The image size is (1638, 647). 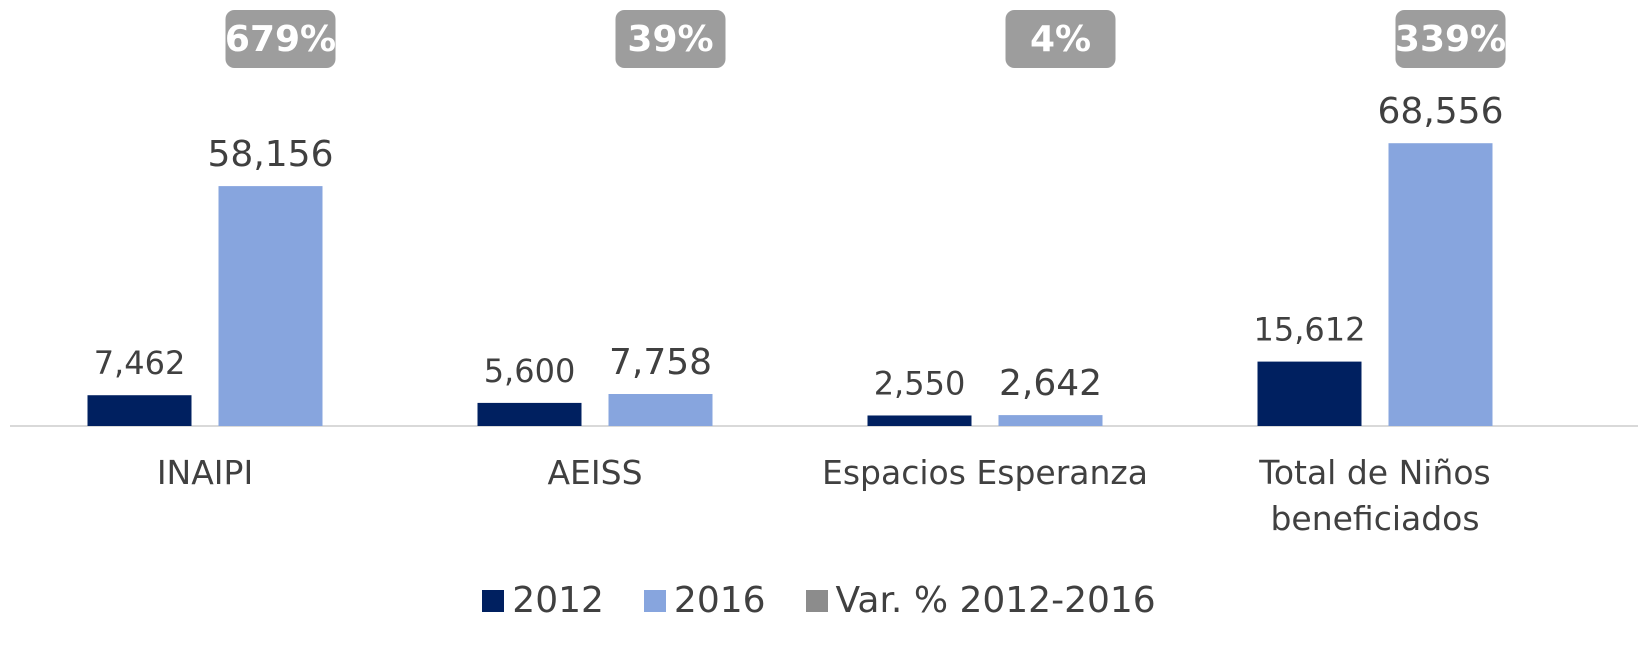 What do you see at coordinates (920, 383) in the screenshot?
I see `value-label: 2,550` at bounding box center [920, 383].